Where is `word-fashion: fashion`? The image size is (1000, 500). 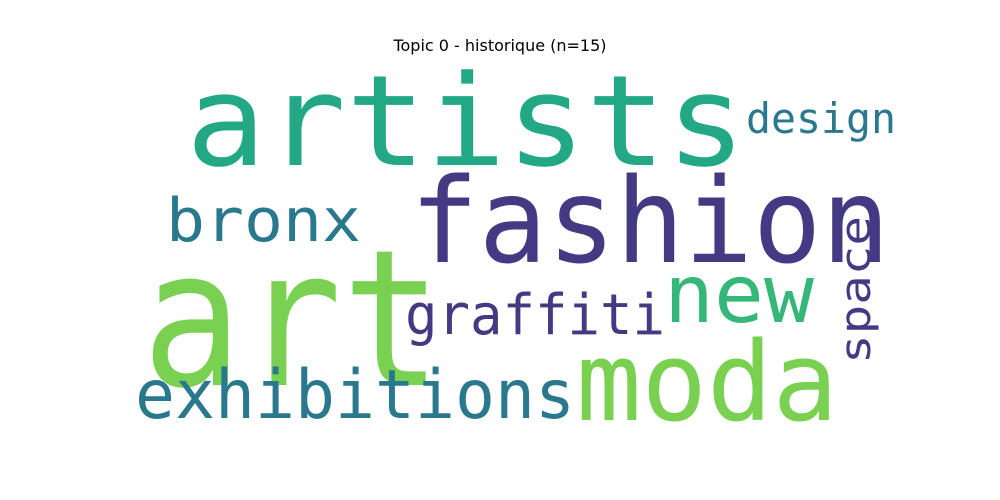
word-fashion: fashion is located at coordinates (650, 221).